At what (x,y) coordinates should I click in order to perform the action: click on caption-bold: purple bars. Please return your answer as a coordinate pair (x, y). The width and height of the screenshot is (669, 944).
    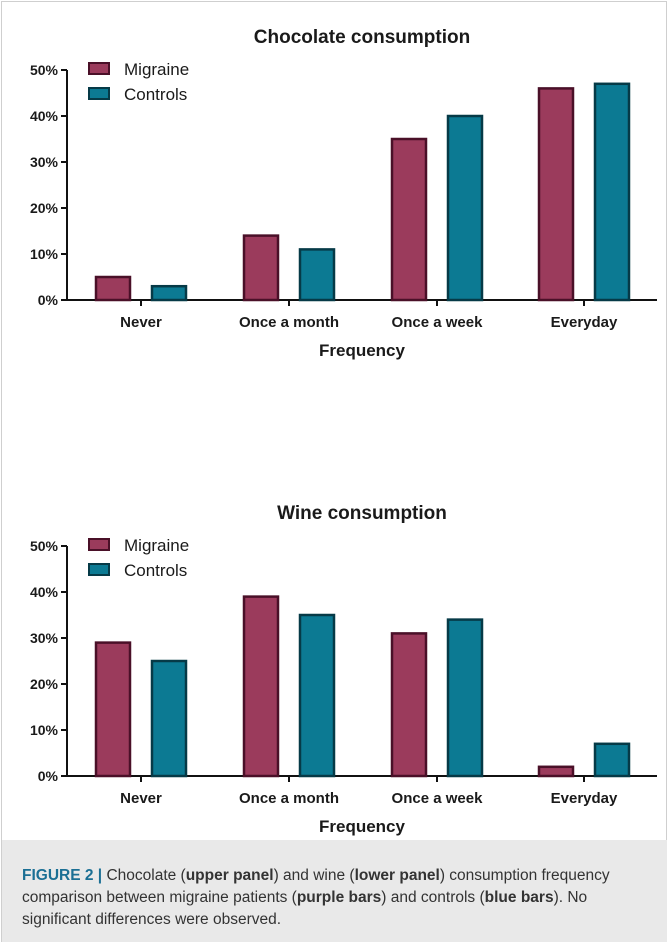
    Looking at the image, I should click on (339, 897).